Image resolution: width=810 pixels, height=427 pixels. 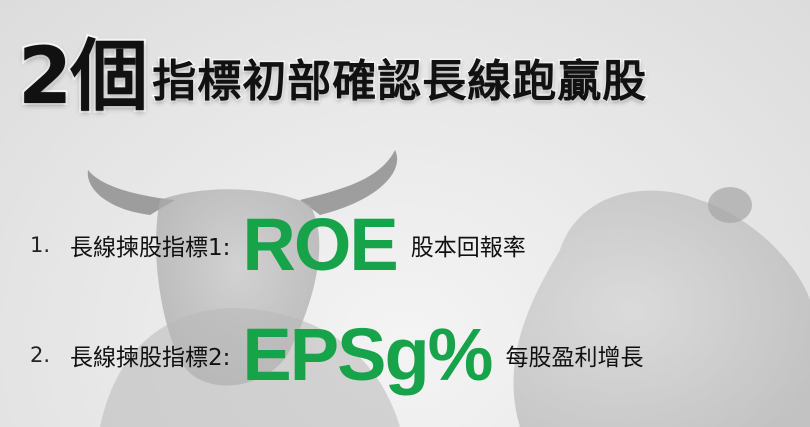 What do you see at coordinates (468, 248) in the screenshot?
I see `item-description: 股本回報率` at bounding box center [468, 248].